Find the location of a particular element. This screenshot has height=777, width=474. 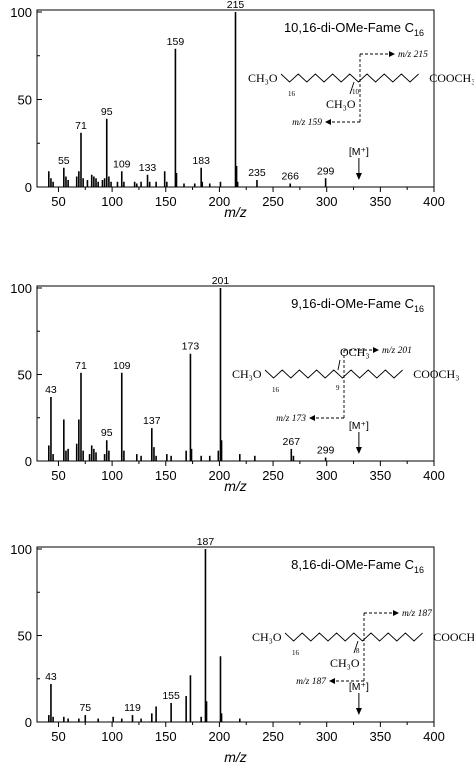

peak-label: 235 is located at coordinates (257, 173).